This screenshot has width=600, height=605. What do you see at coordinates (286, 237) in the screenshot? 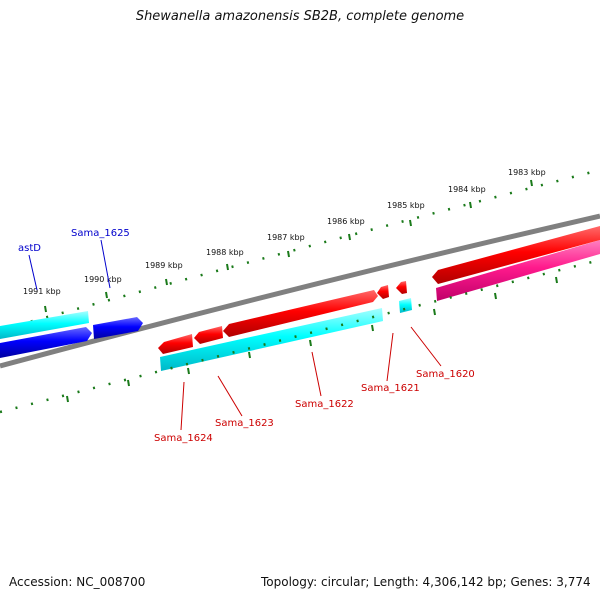
I see `position-label: 1987 kbp` at bounding box center [286, 237].